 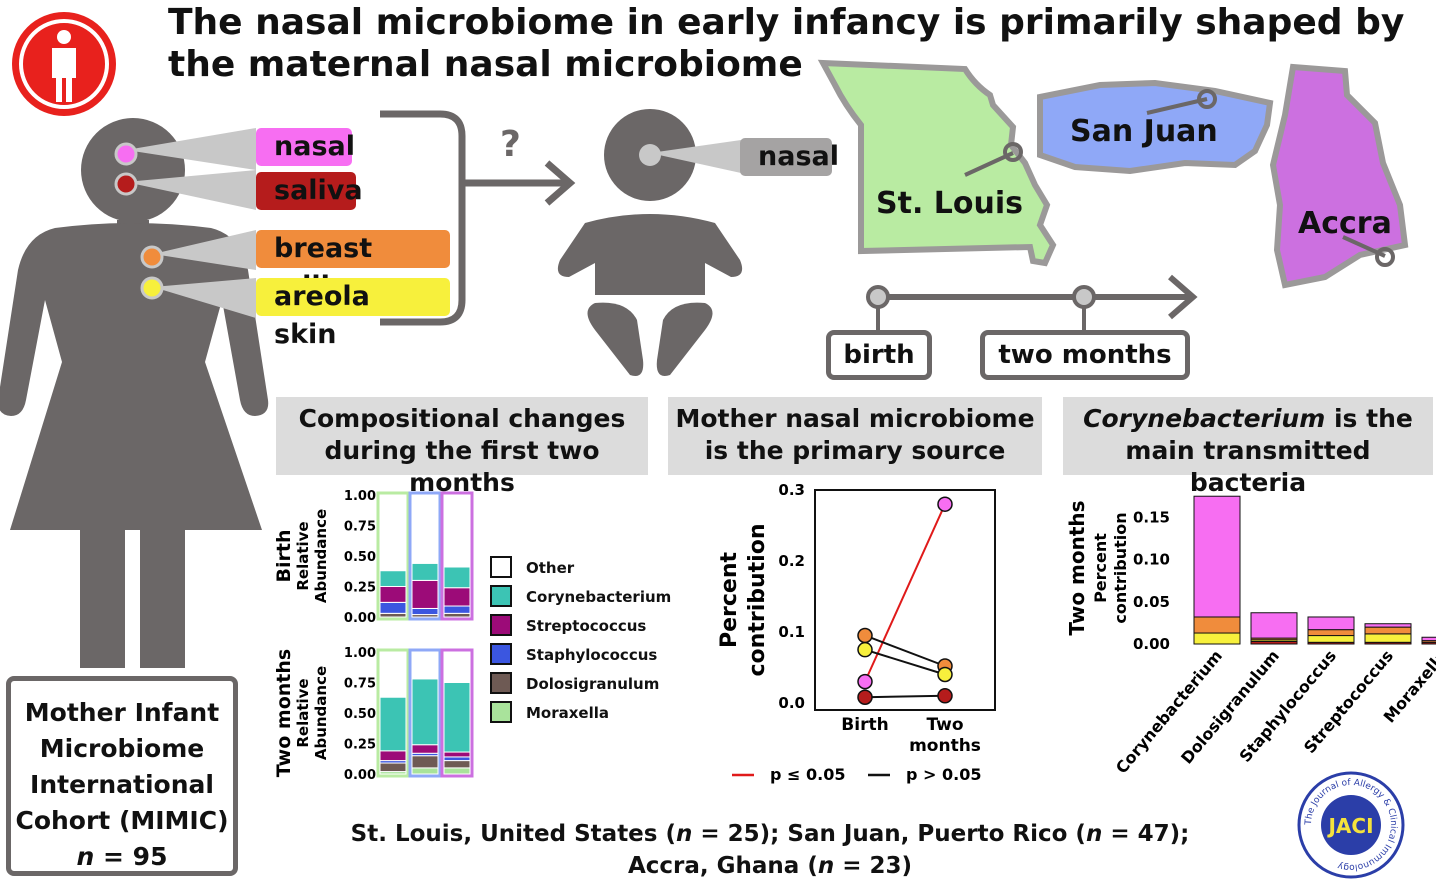 I want to click on legend-label: p > 0.05, so click(x=943, y=774).